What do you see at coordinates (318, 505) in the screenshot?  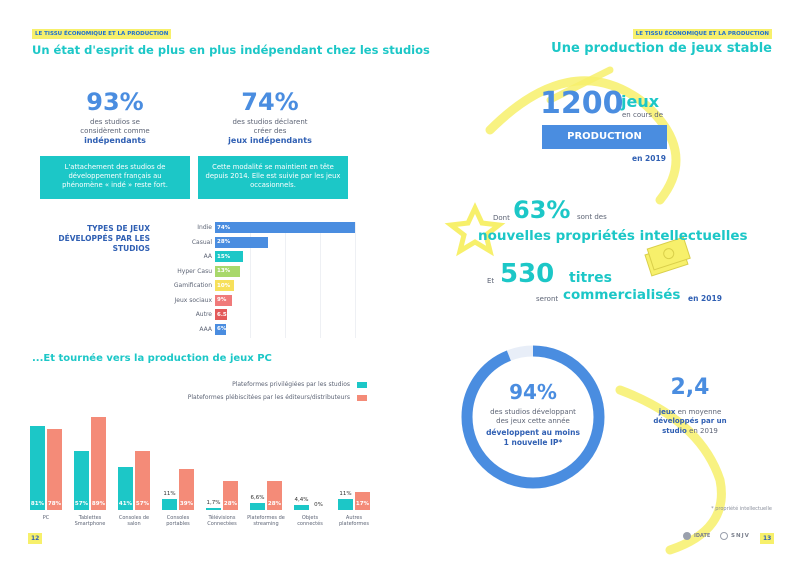 I see `platform-bar-value: 0%` at bounding box center [318, 505].